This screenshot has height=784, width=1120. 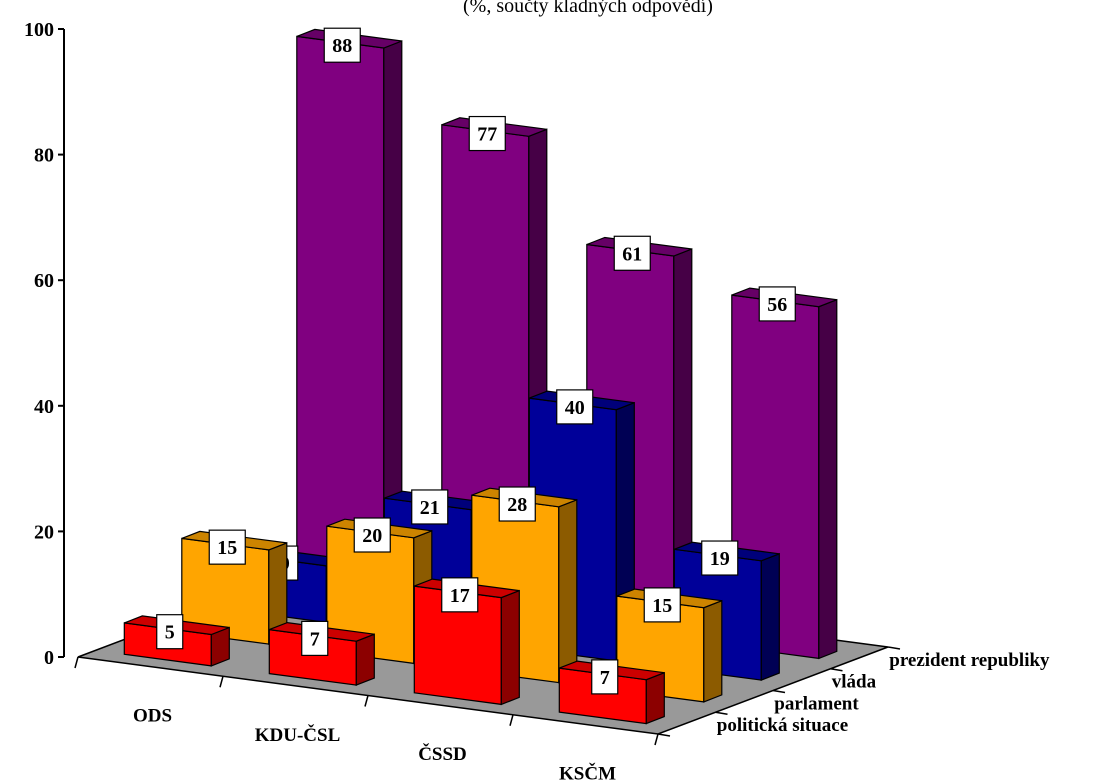 I want to click on y-tick-label-60: 60, so click(x=44, y=281).